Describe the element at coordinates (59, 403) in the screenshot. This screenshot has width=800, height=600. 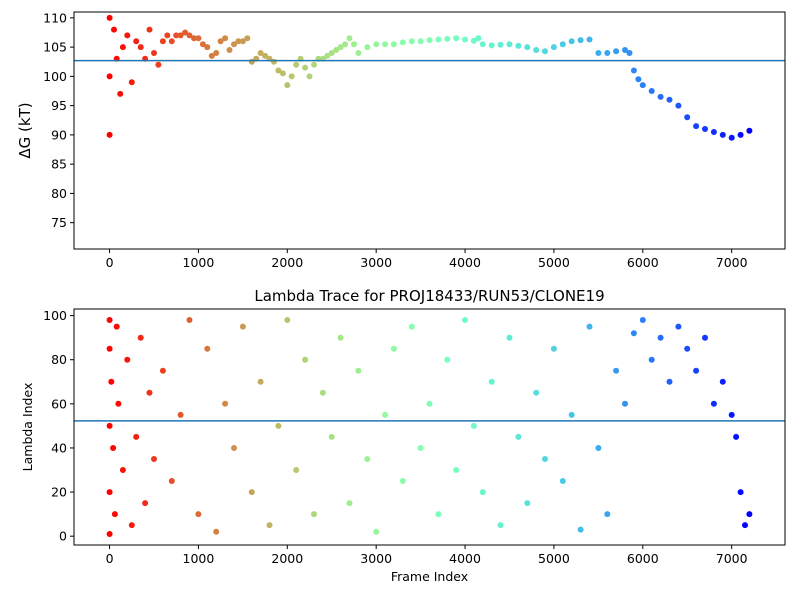
I see `lambda-y-tick-label: 60` at that location.